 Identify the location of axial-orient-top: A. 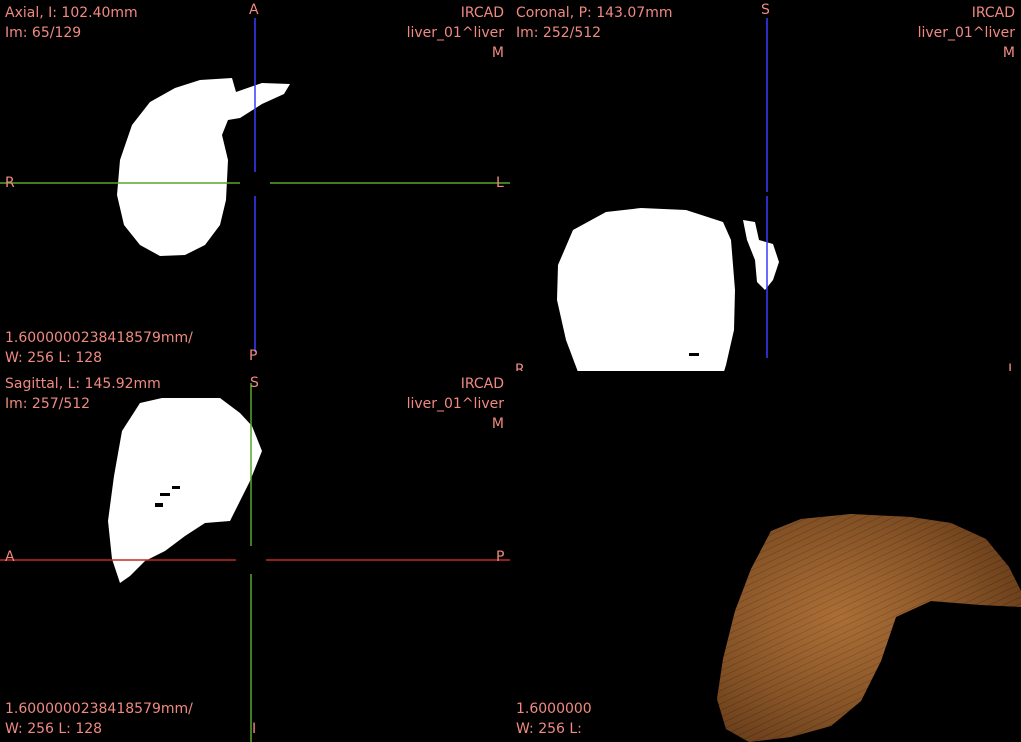
(254, 10).